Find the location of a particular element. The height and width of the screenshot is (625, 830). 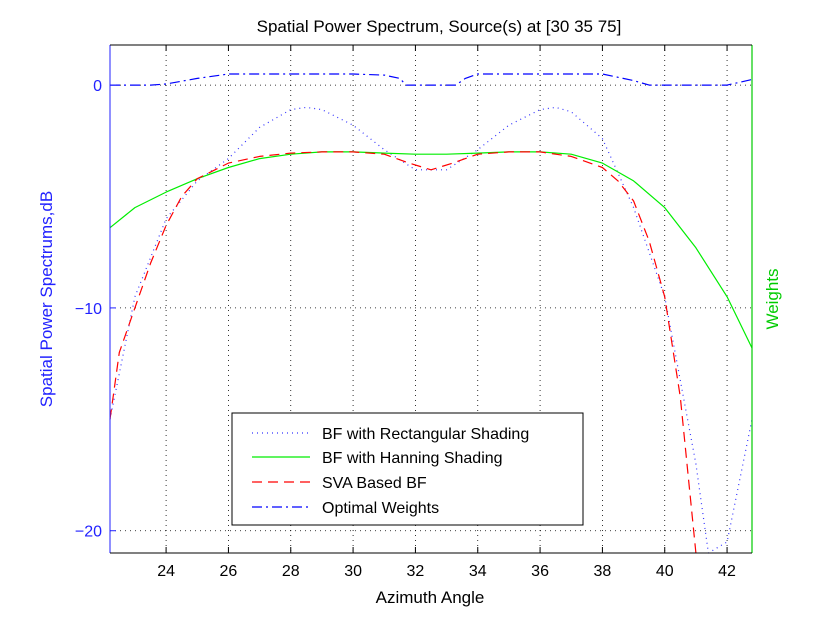

x-tick-label: 28 is located at coordinates (291, 571).